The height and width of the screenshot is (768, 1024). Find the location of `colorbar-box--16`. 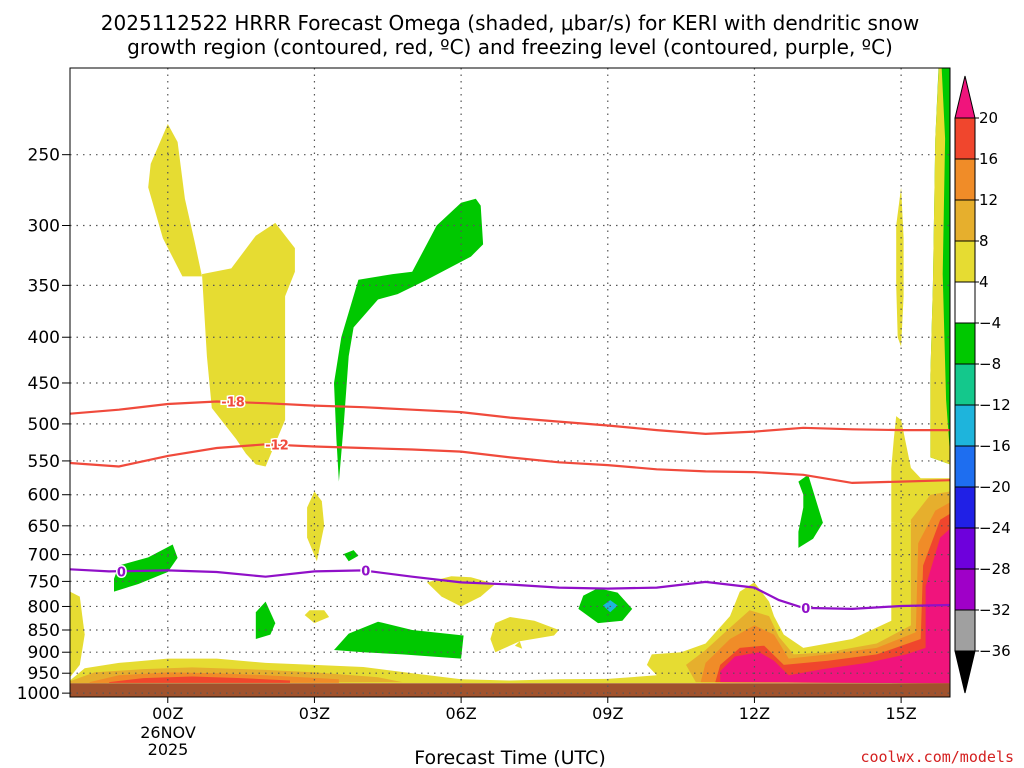

colorbar-box--16 is located at coordinates (965, 425).